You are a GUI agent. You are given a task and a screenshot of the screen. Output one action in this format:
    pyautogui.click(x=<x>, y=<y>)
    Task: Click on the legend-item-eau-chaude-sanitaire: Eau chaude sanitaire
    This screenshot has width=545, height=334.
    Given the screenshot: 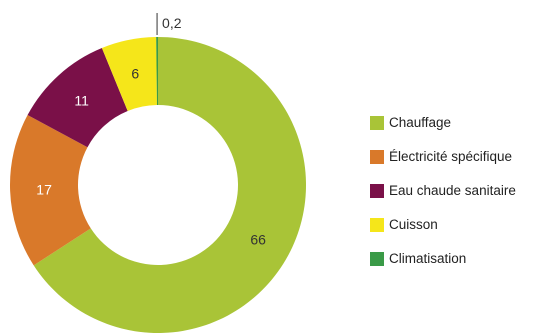 What is the action you would take?
    pyautogui.click(x=443, y=190)
    